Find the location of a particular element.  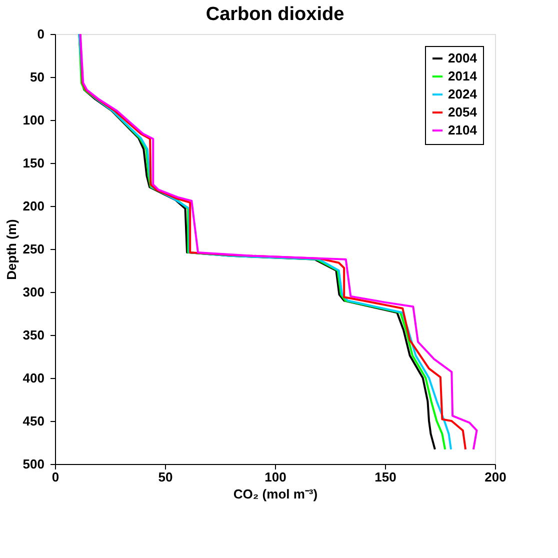

y-tick-label: 150 is located at coordinates (33, 163).